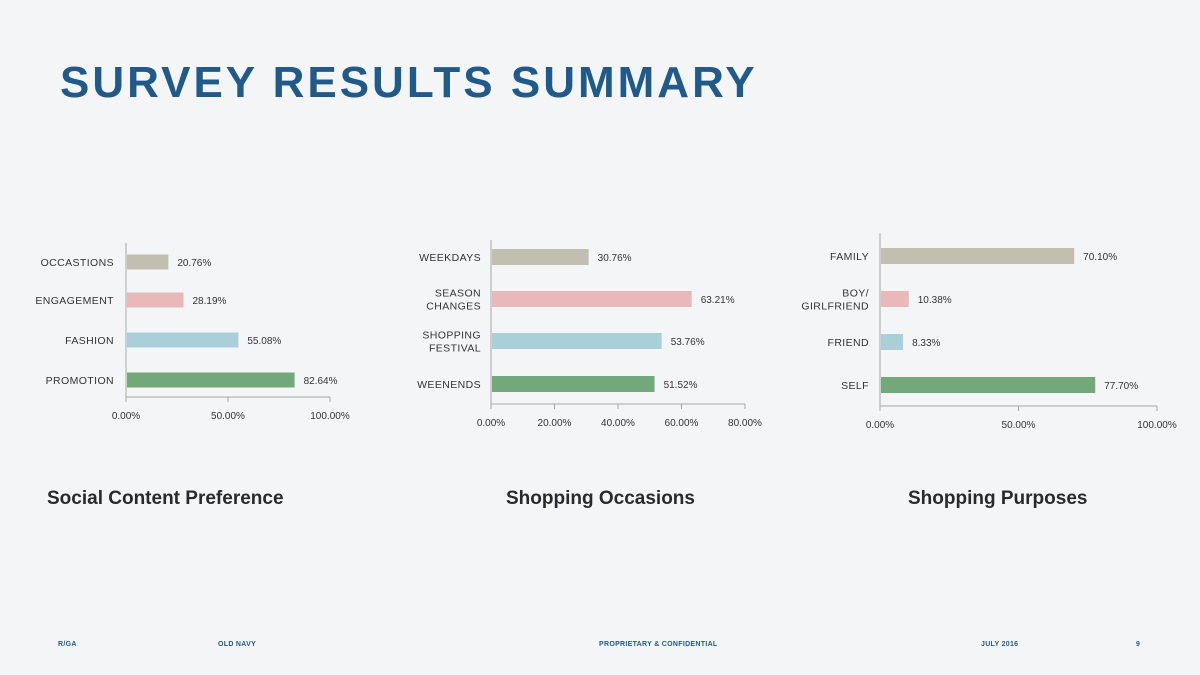  What do you see at coordinates (600, 498) in the screenshot?
I see `chart-title-shopping-occasions: Shopping Occasions` at bounding box center [600, 498].